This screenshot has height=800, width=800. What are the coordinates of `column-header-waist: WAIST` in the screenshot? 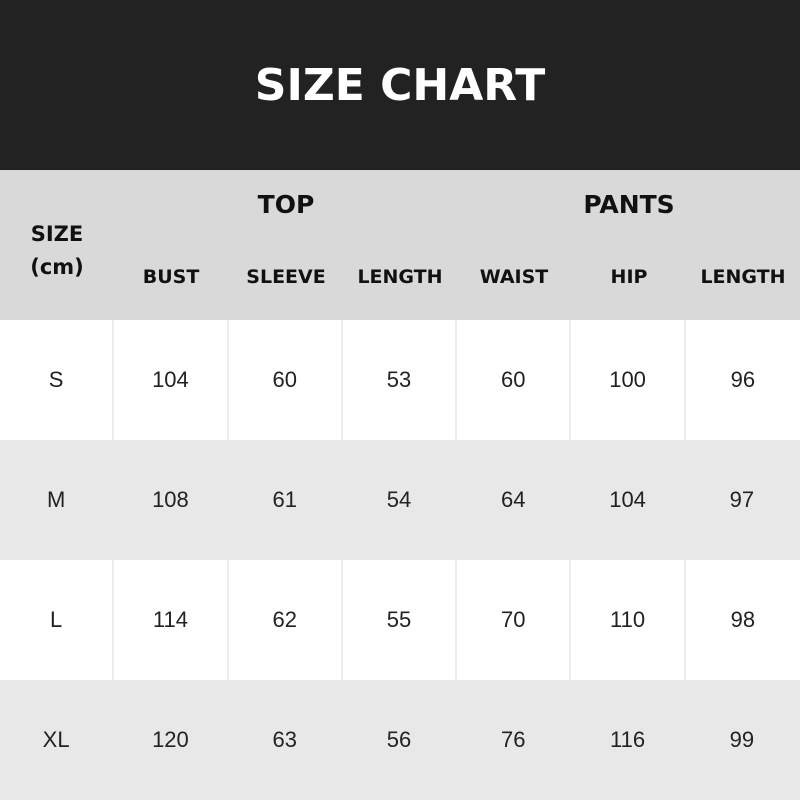 It's located at (514, 277).